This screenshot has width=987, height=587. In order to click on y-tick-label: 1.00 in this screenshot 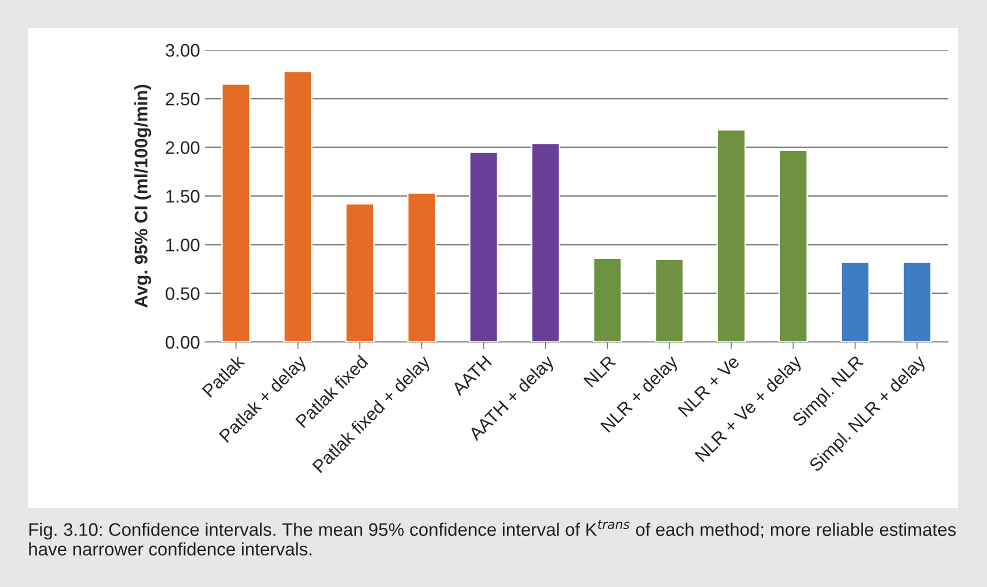, I will do `click(183, 245)`.